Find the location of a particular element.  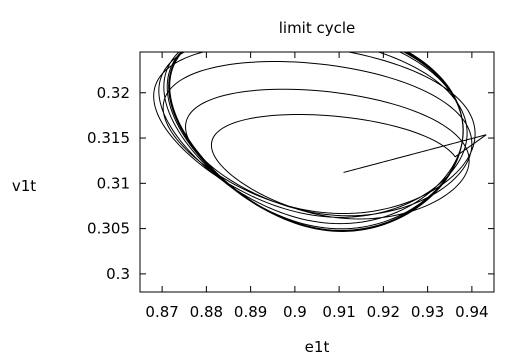

x-tick-label: 0.87 is located at coordinates (161, 312).